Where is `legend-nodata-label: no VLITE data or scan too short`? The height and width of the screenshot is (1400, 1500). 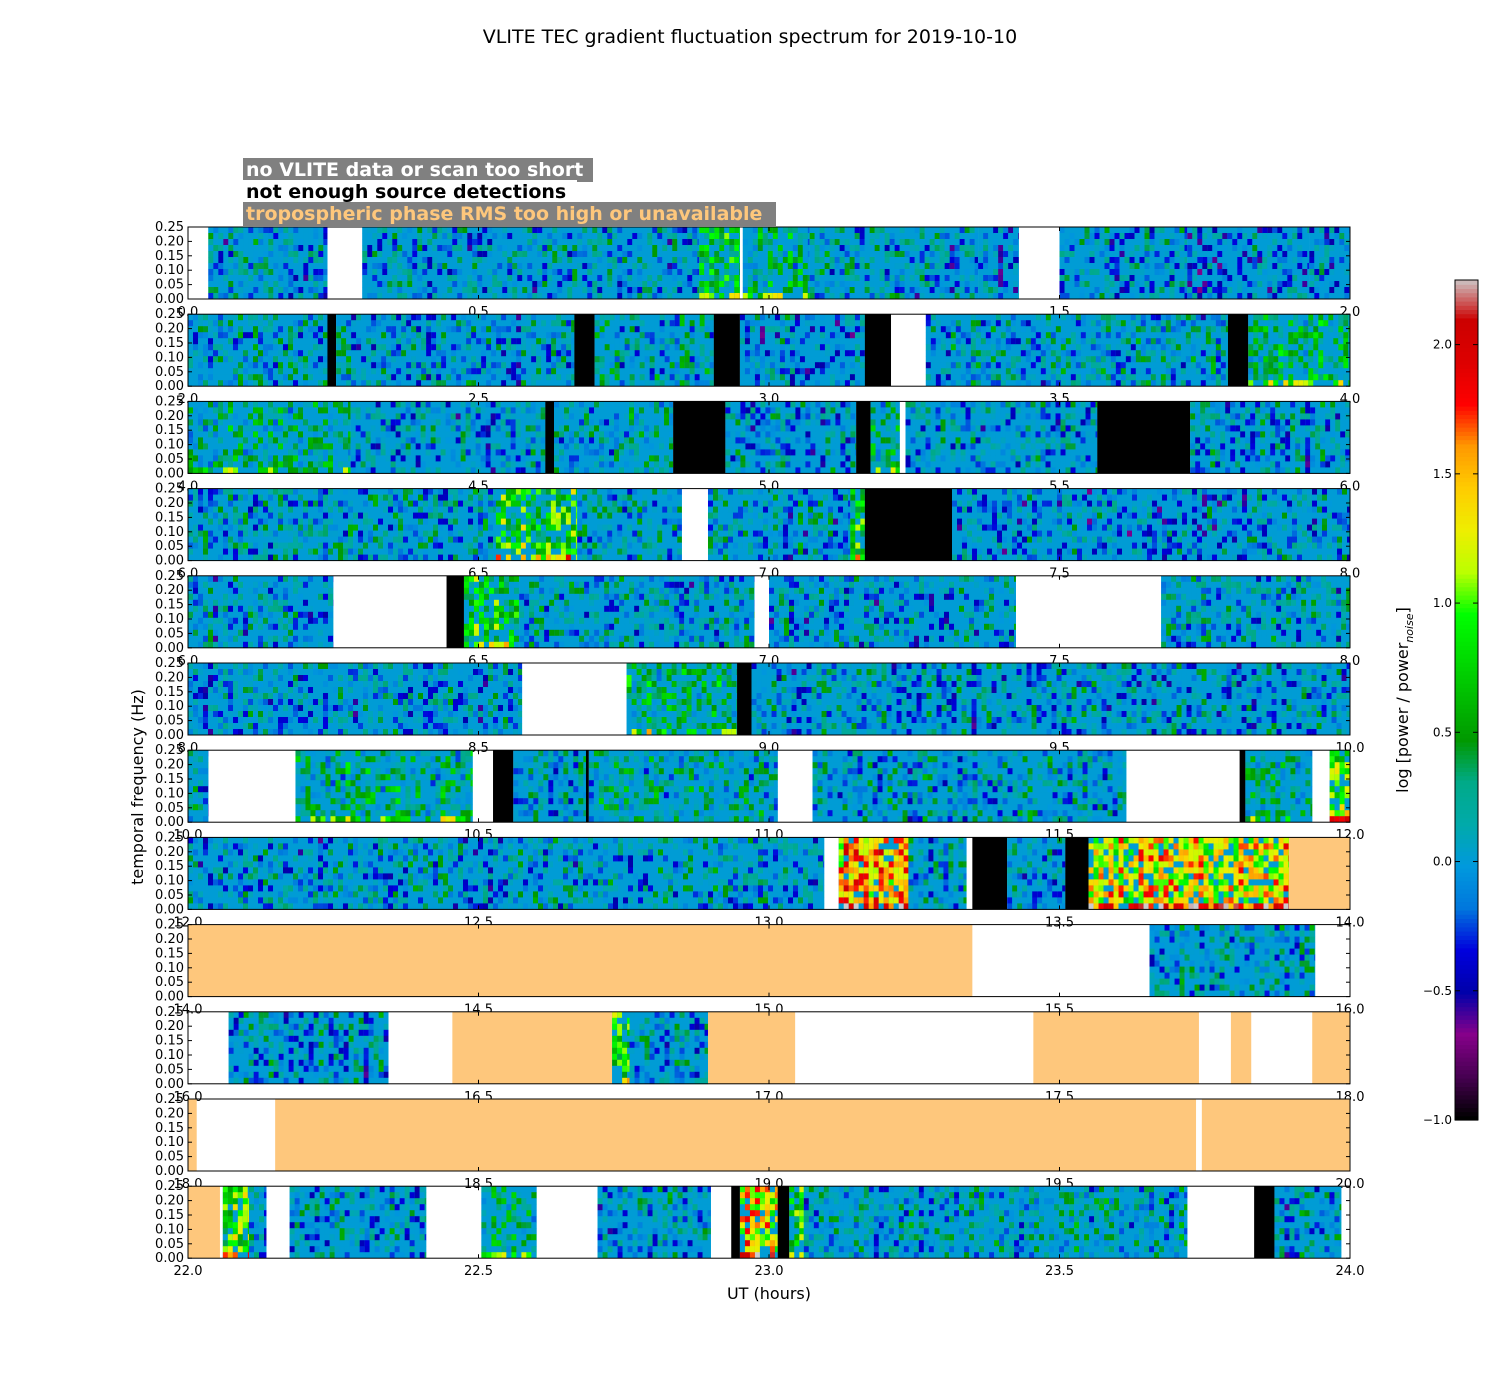 legend-nodata-label: no VLITE data or scan too short is located at coordinates (414, 170).